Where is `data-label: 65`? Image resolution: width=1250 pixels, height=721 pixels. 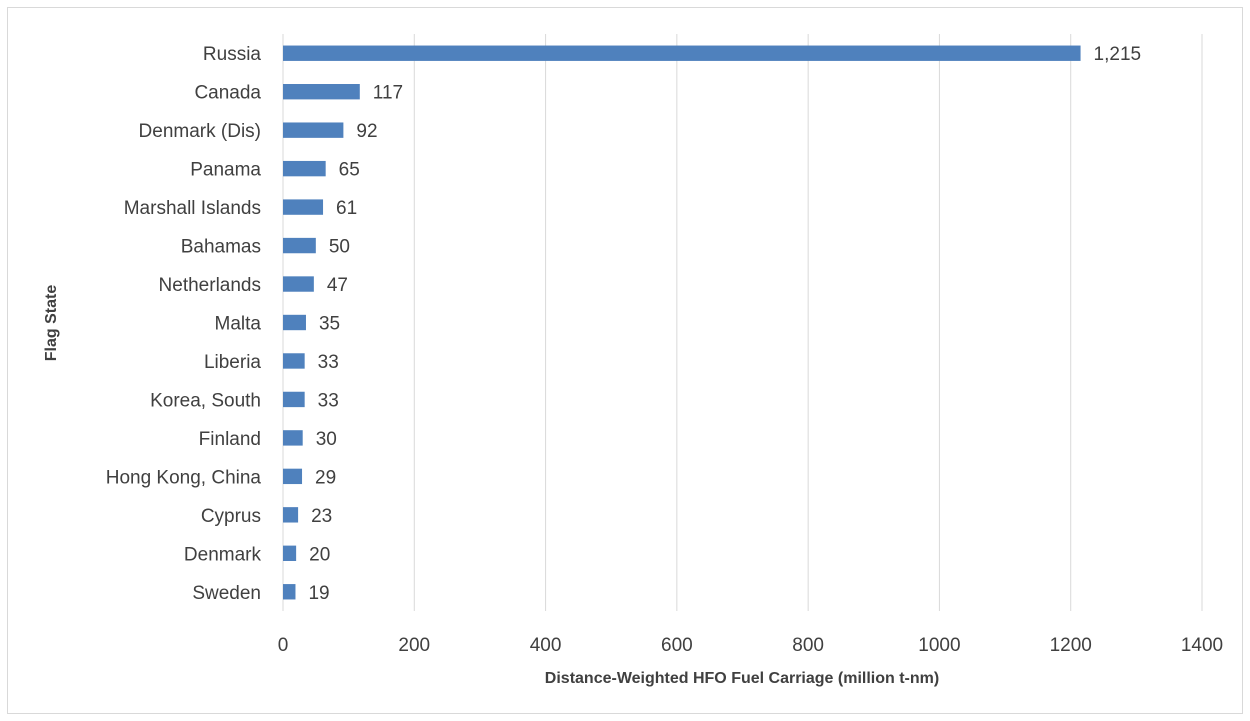 data-label: 65 is located at coordinates (349, 170).